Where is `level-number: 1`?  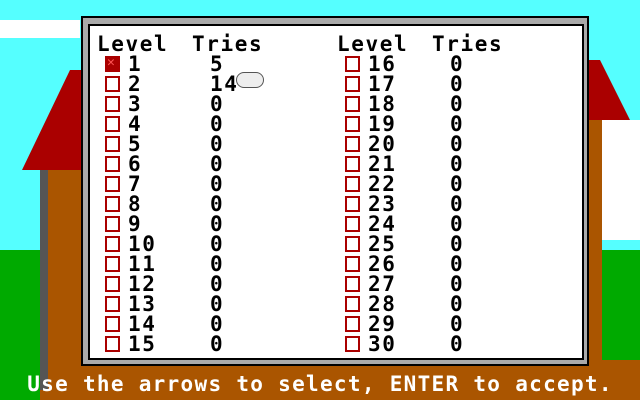
level-number: 1 is located at coordinates (135, 64).